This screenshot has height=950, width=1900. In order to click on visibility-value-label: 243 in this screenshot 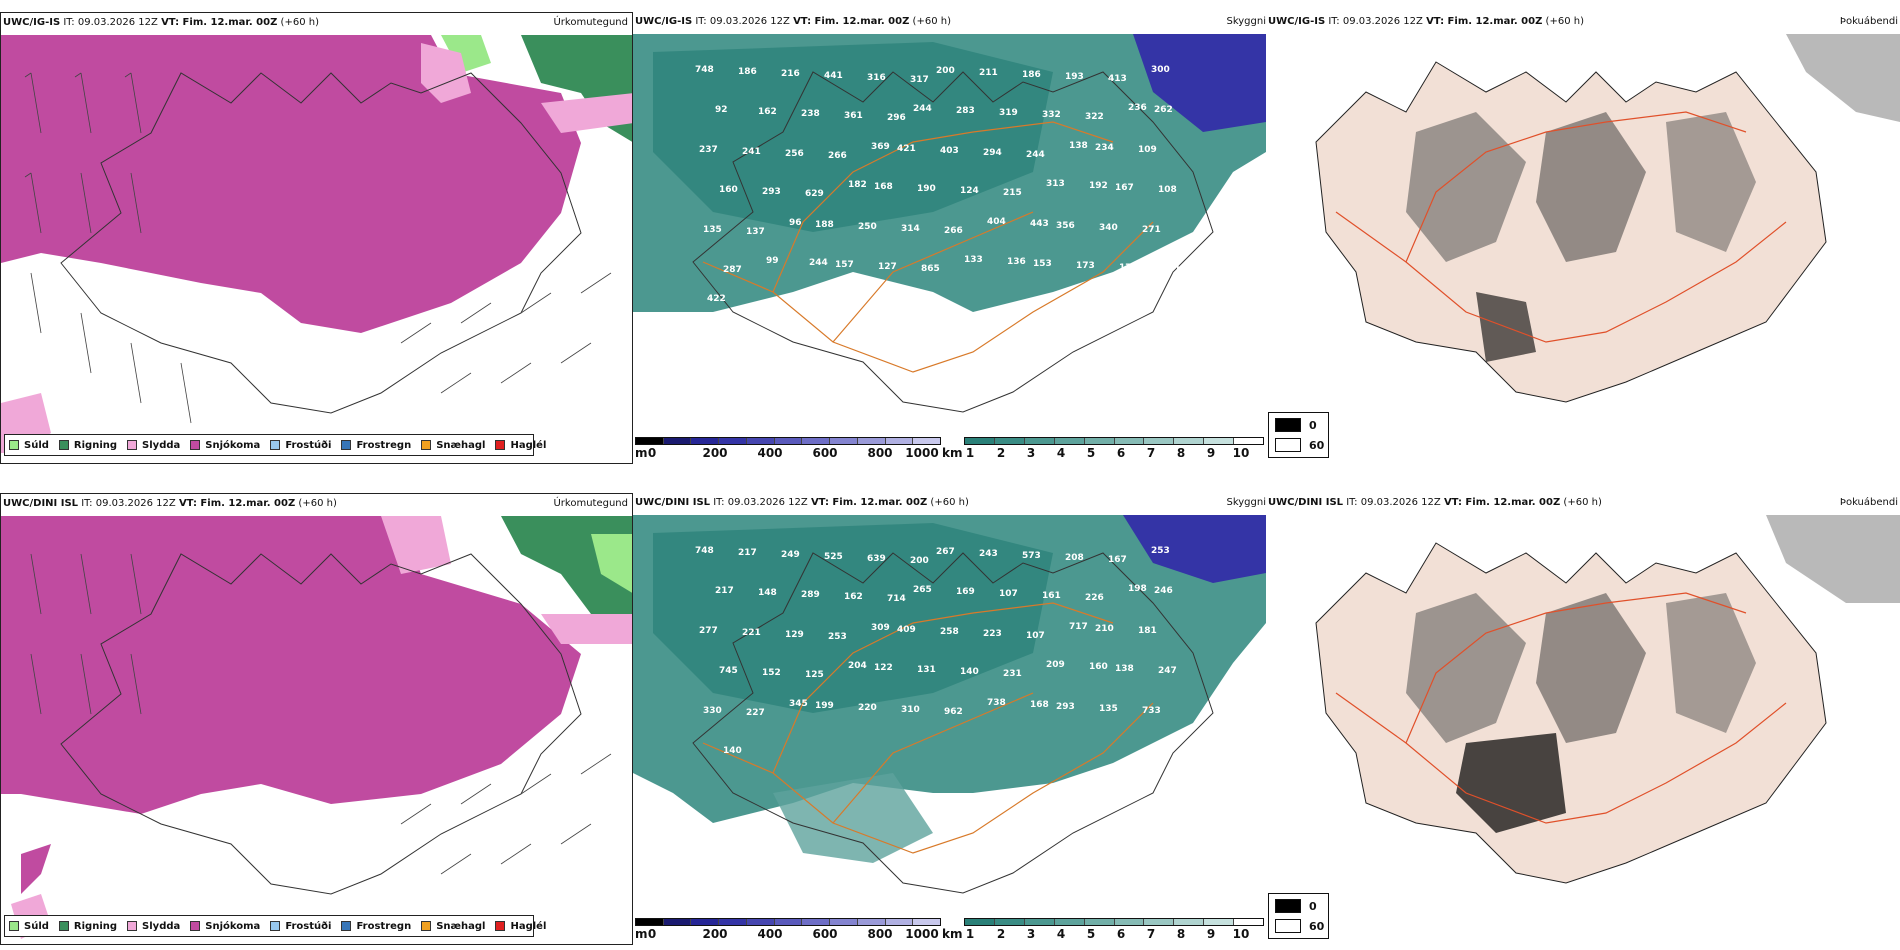, I will do `click(988, 554)`.